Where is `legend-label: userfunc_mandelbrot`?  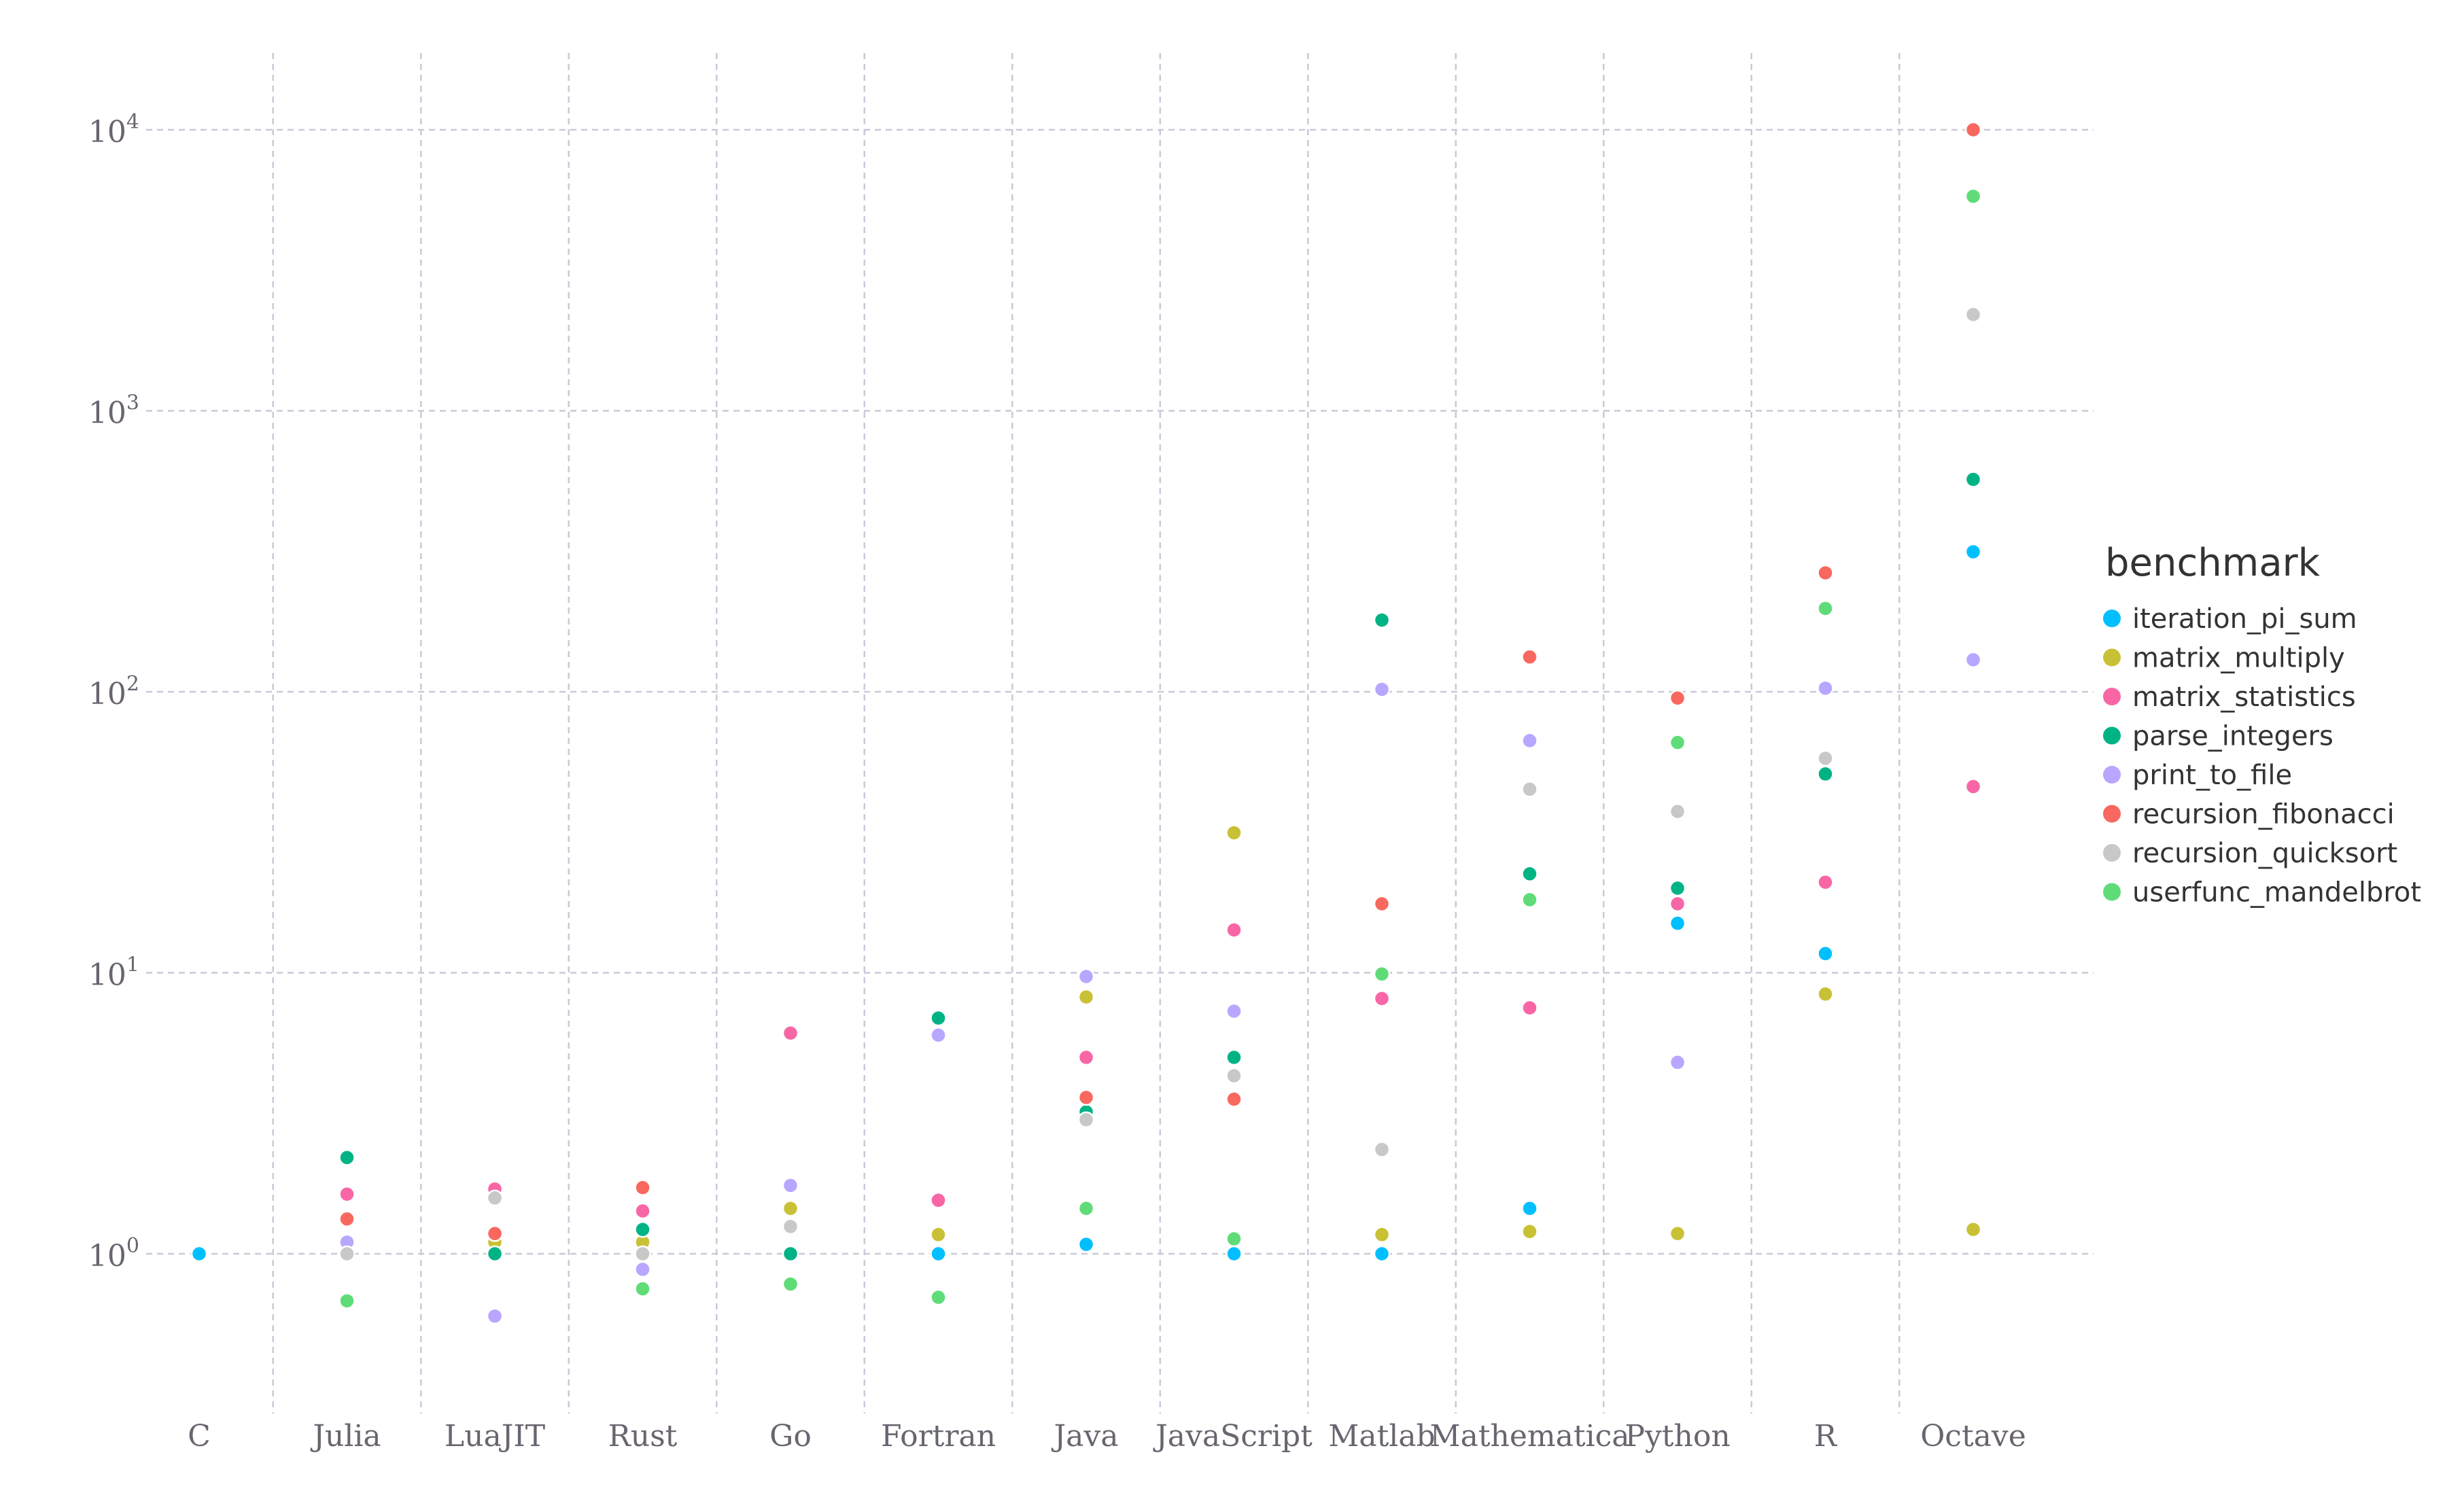 legend-label: userfunc_mandelbrot is located at coordinates (2276, 893).